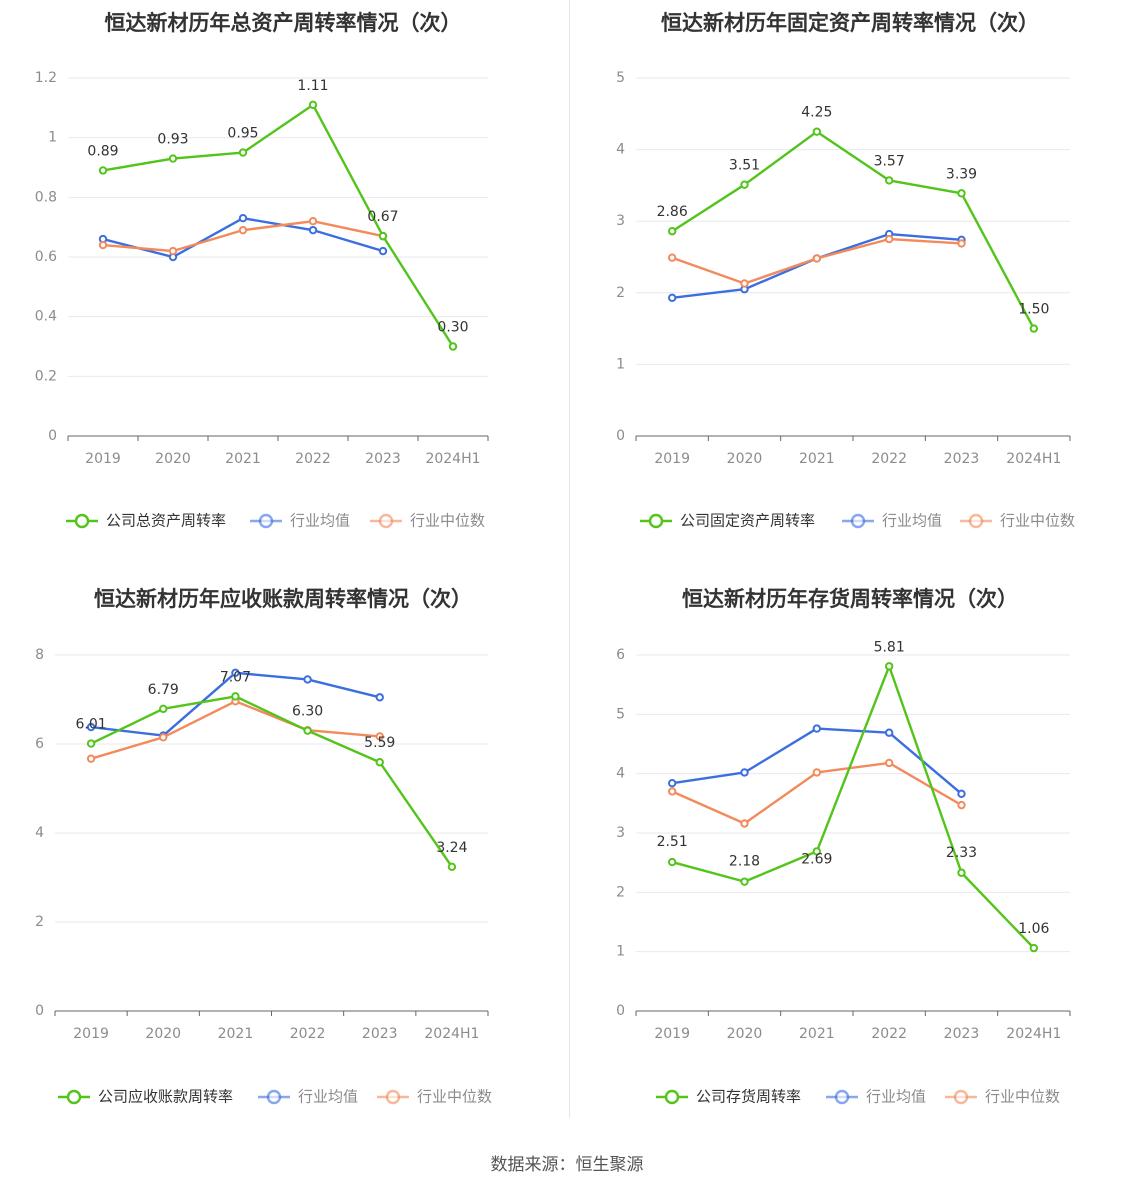 This screenshot has height=1188, width=1134. What do you see at coordinates (235, 730) in the screenshot?
I see `series-line-industry-median` at bounding box center [235, 730].